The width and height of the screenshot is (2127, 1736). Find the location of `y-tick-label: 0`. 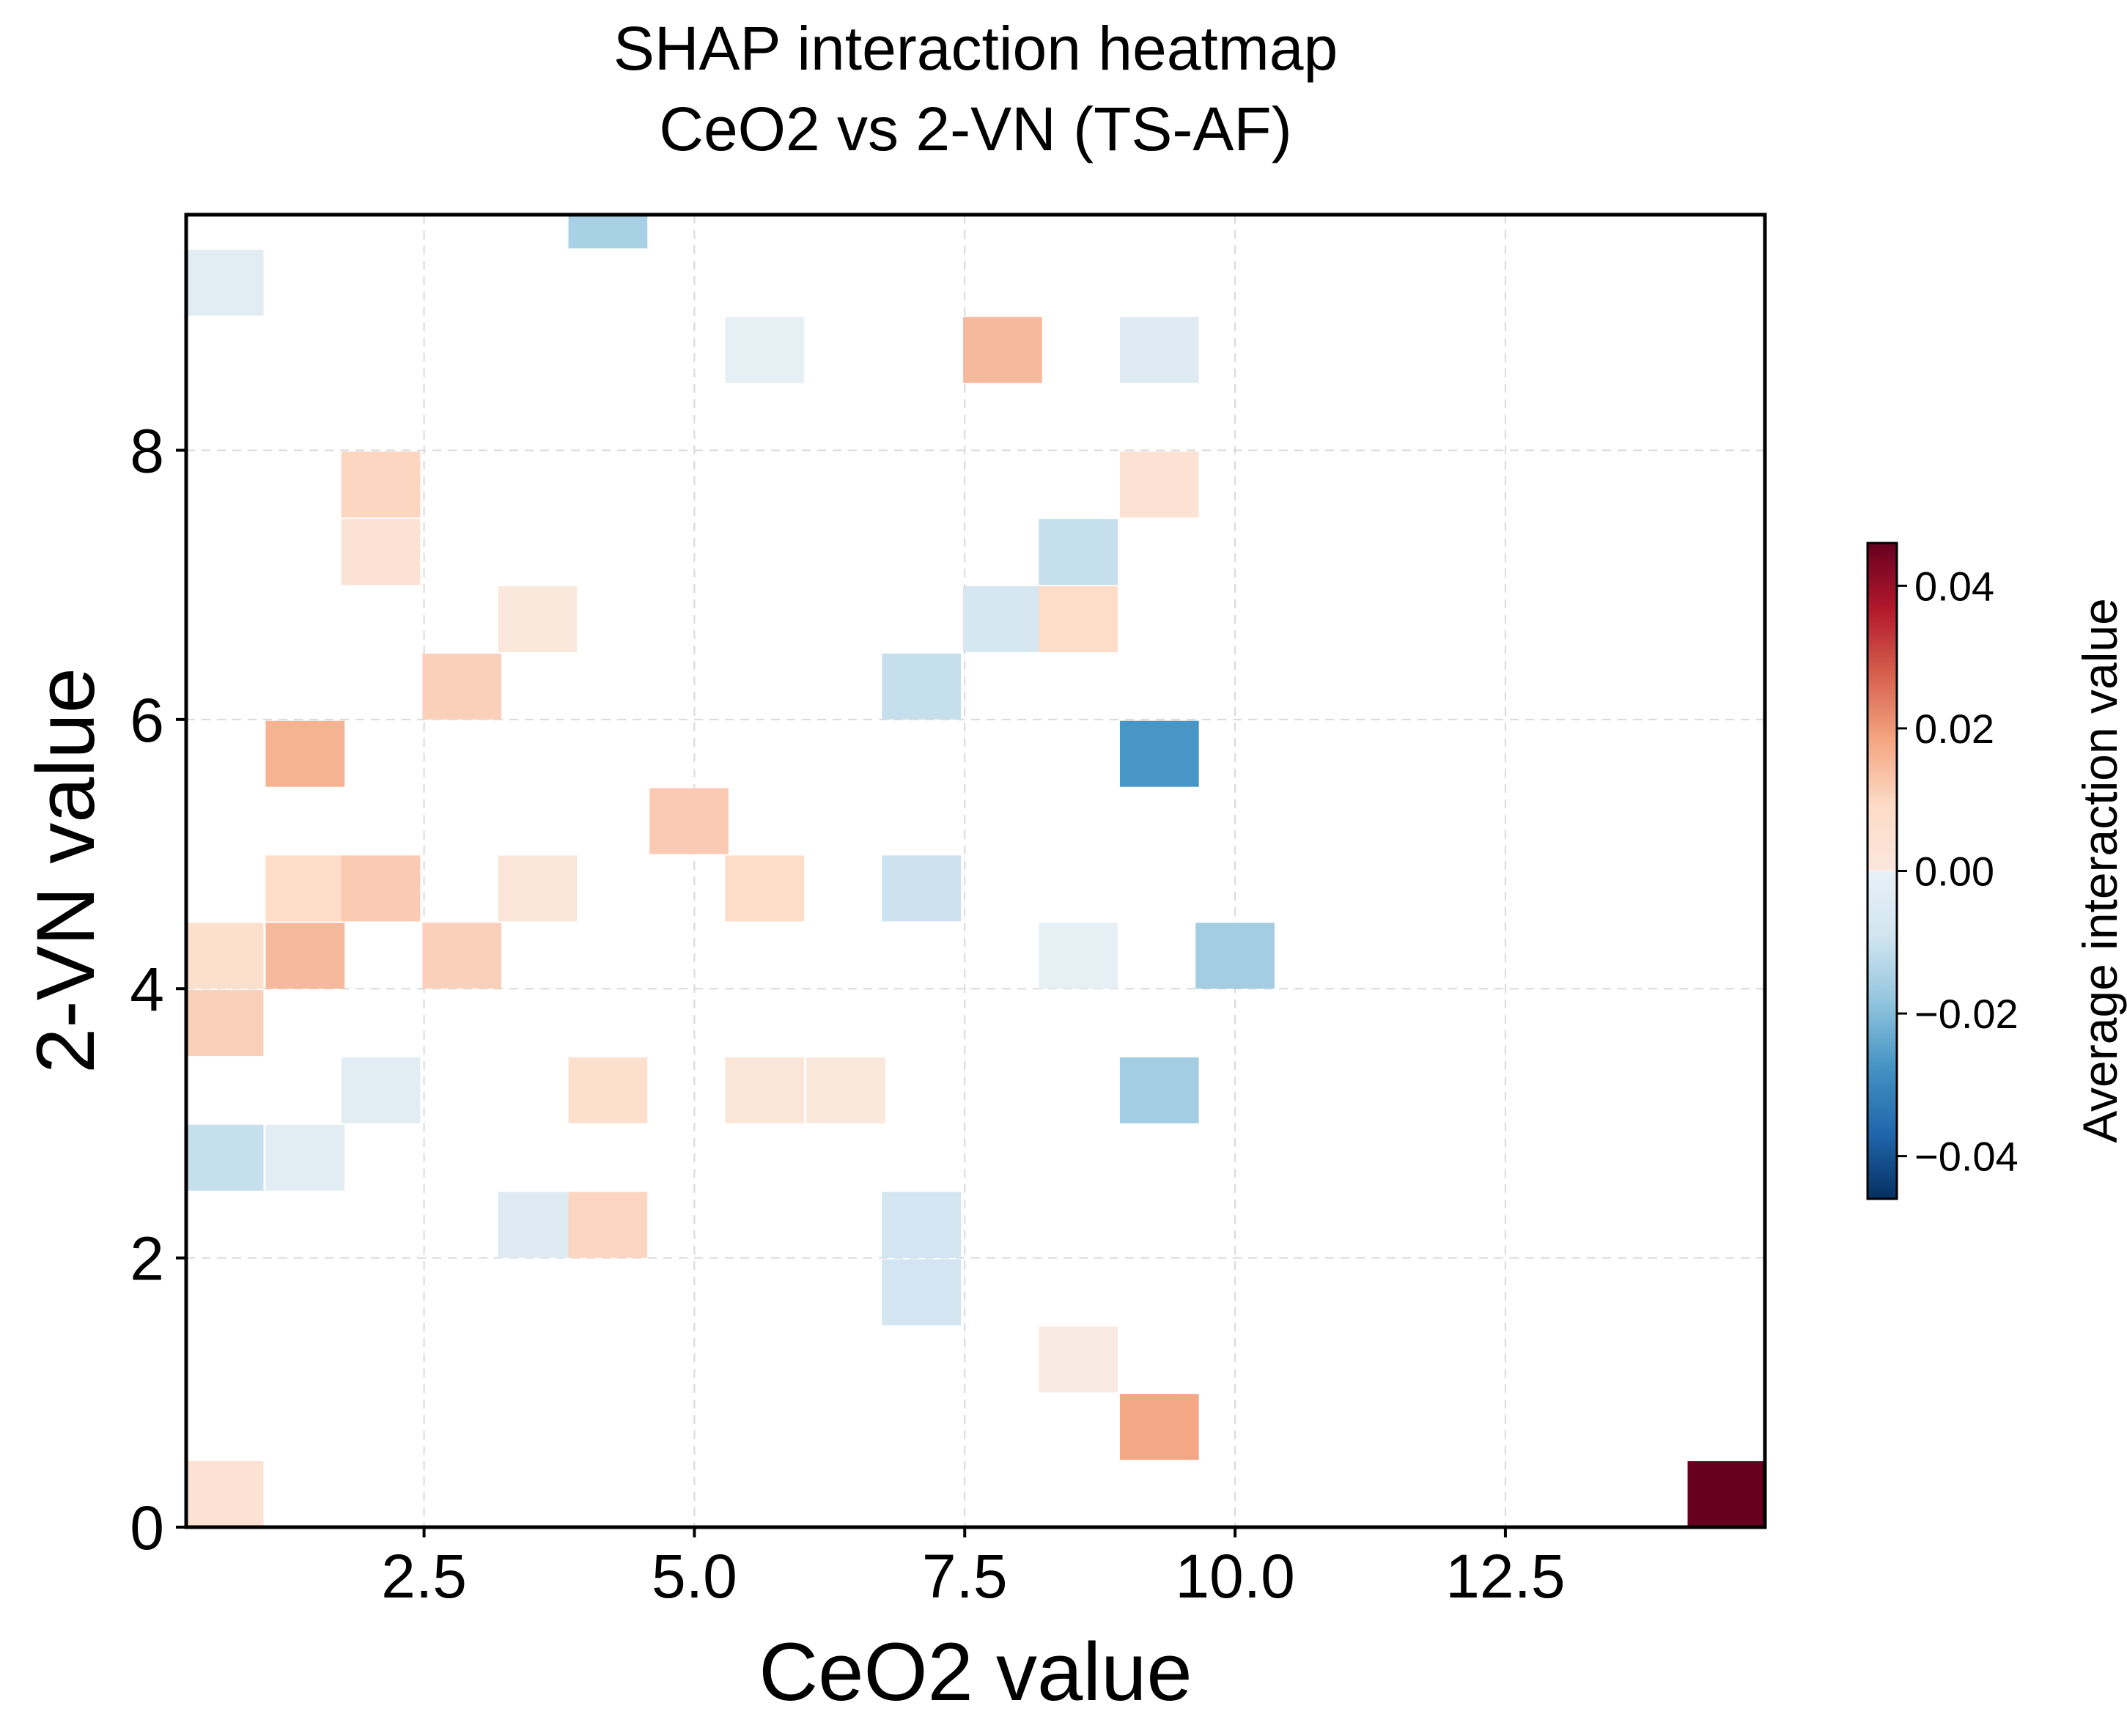

y-tick-label: 0 is located at coordinates (147, 1528).